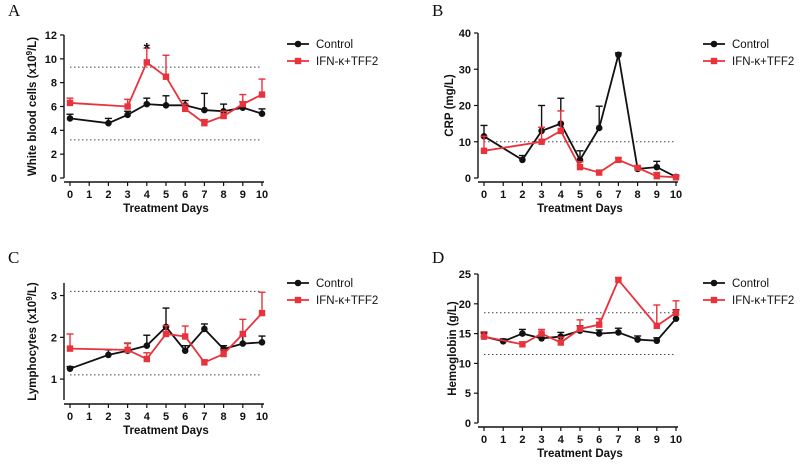 The image size is (802, 474). I want to click on y-tick-label: 5, so click(468, 394).